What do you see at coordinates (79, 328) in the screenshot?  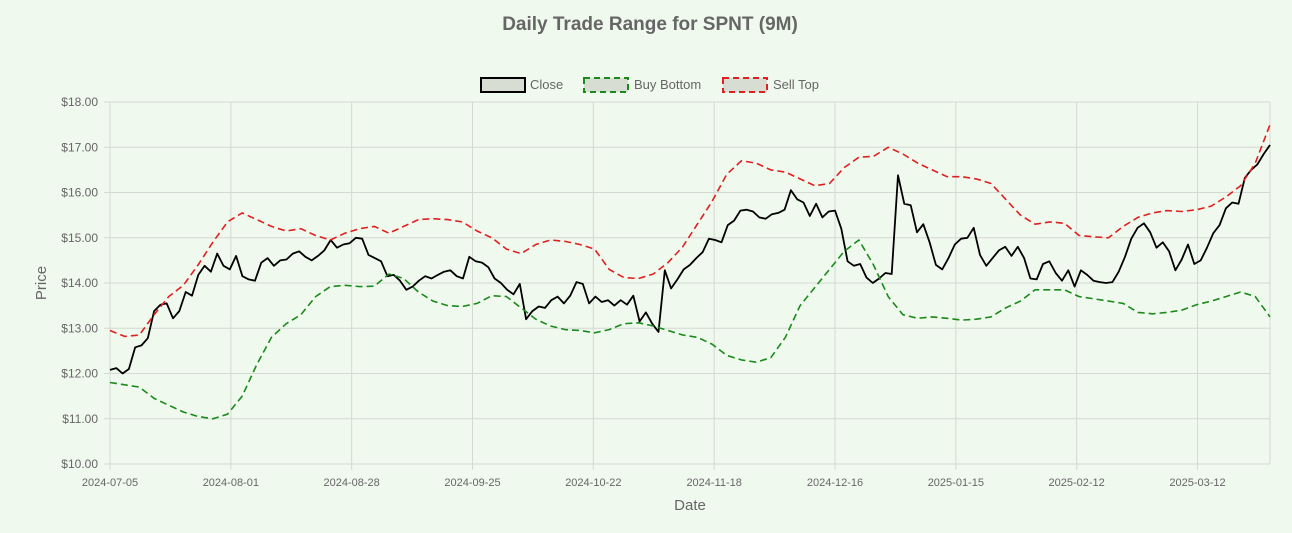 I see `y-tick-label: $13.00` at bounding box center [79, 328].